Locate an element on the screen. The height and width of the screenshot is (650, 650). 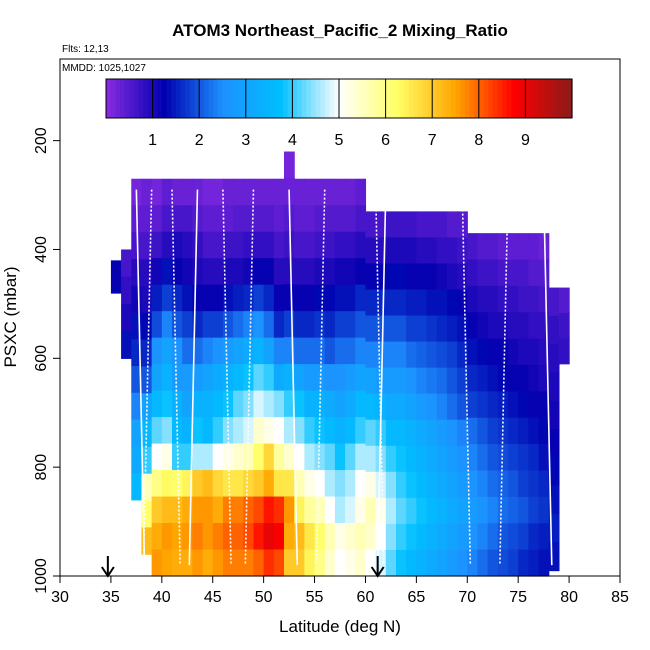
x-tick-label: 40 is located at coordinates (162, 597).